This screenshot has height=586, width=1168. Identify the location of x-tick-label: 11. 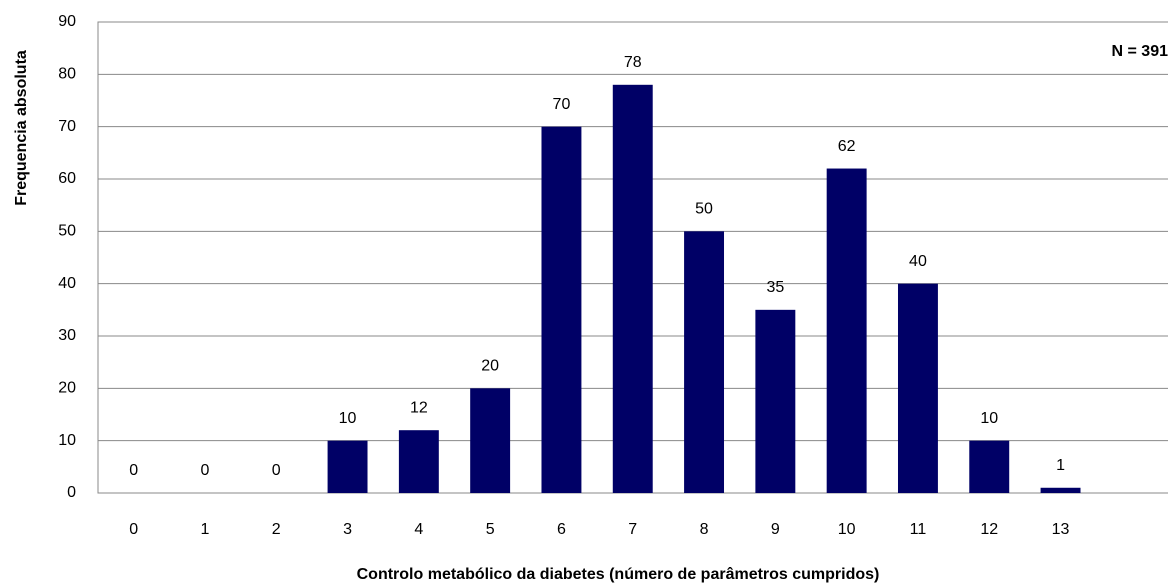
(918, 529).